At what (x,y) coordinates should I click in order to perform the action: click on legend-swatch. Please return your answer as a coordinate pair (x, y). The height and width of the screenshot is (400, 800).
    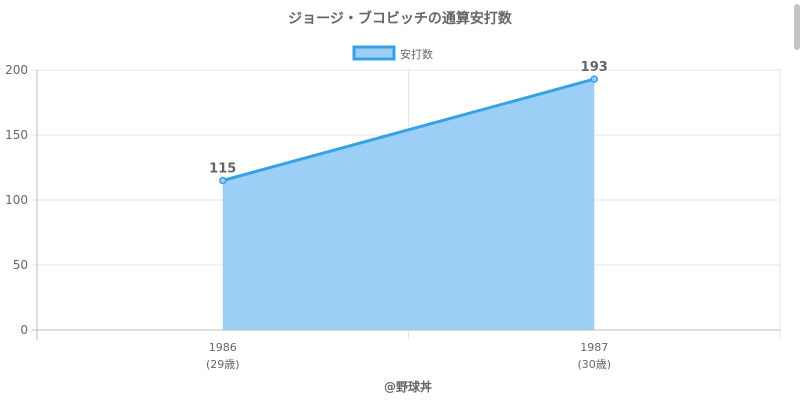
    Looking at the image, I should click on (374, 53).